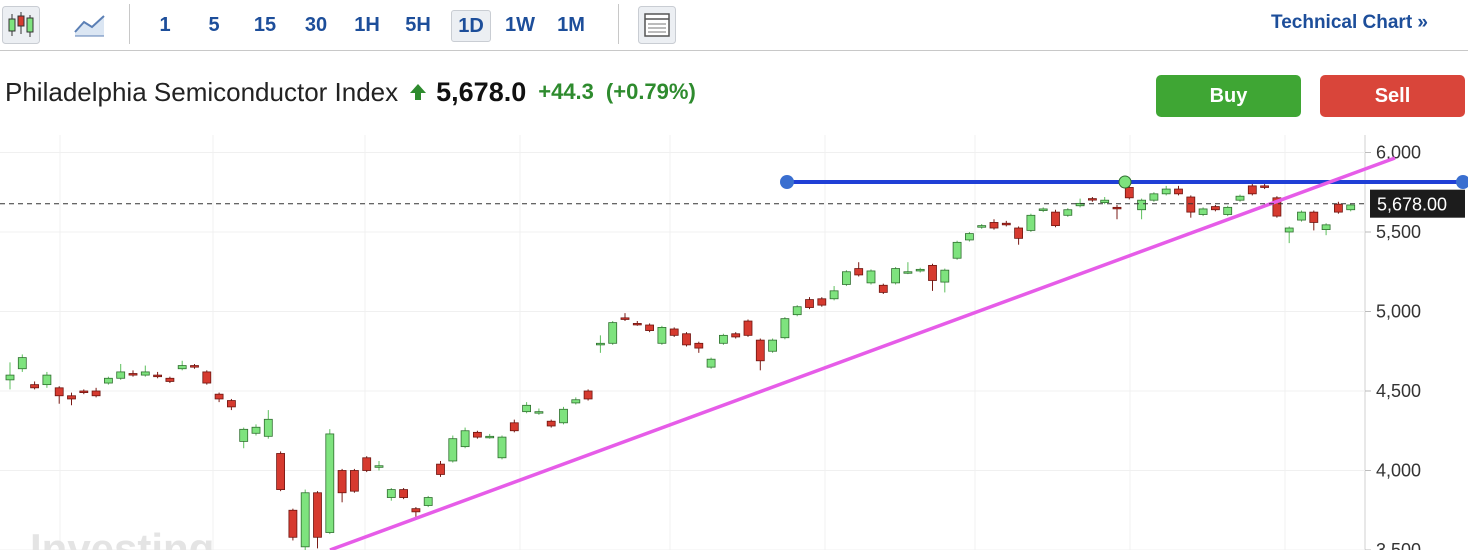 The width and height of the screenshot is (1468, 550). Describe the element at coordinates (418, 92) in the screenshot. I see `up-arrow` at that location.